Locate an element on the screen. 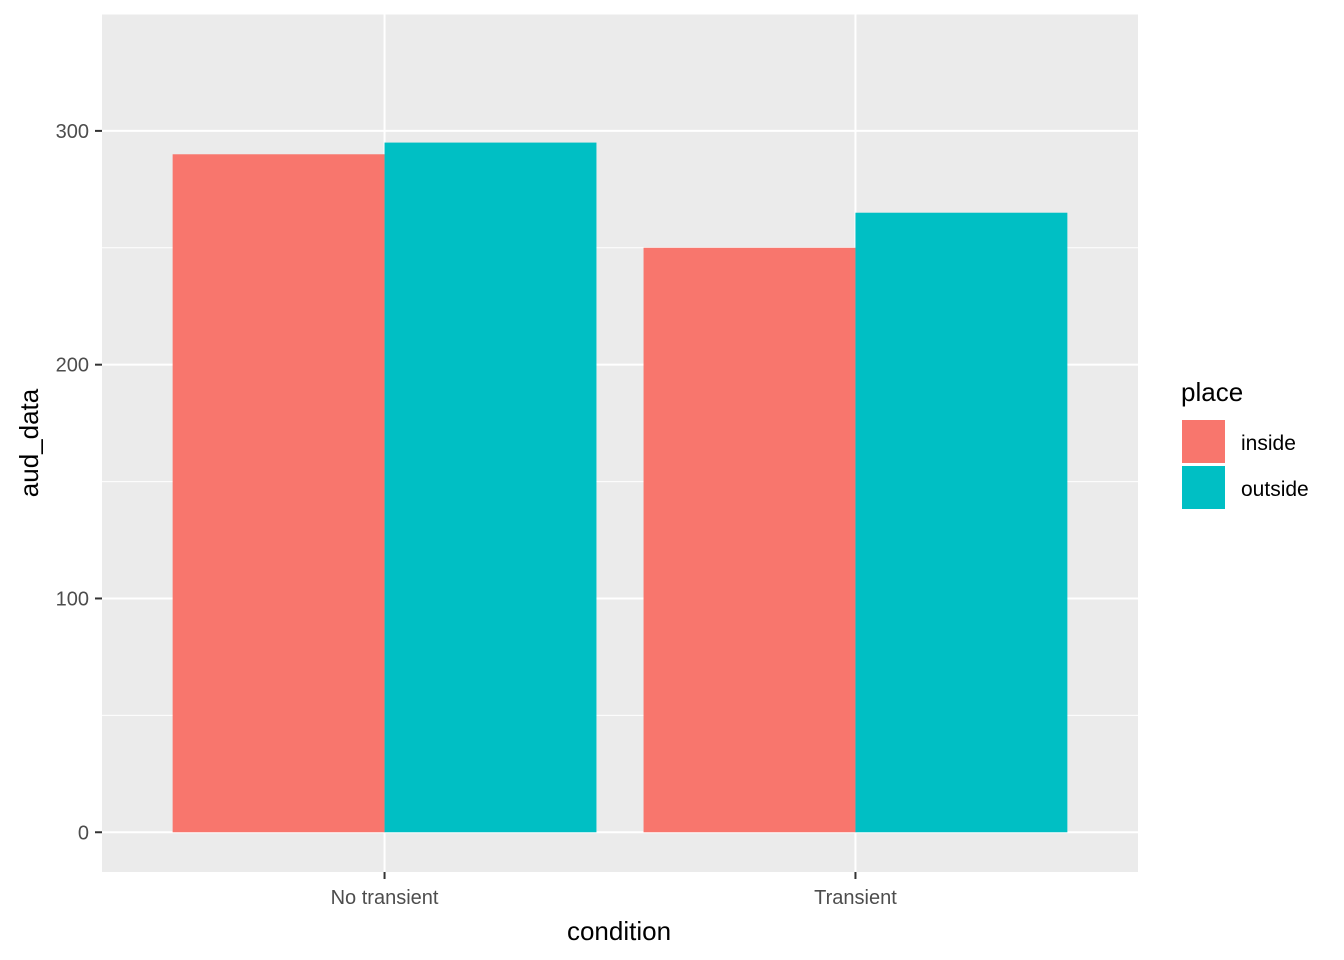 The height and width of the screenshot is (960, 1344). x-tick-label: Transient is located at coordinates (855, 898).